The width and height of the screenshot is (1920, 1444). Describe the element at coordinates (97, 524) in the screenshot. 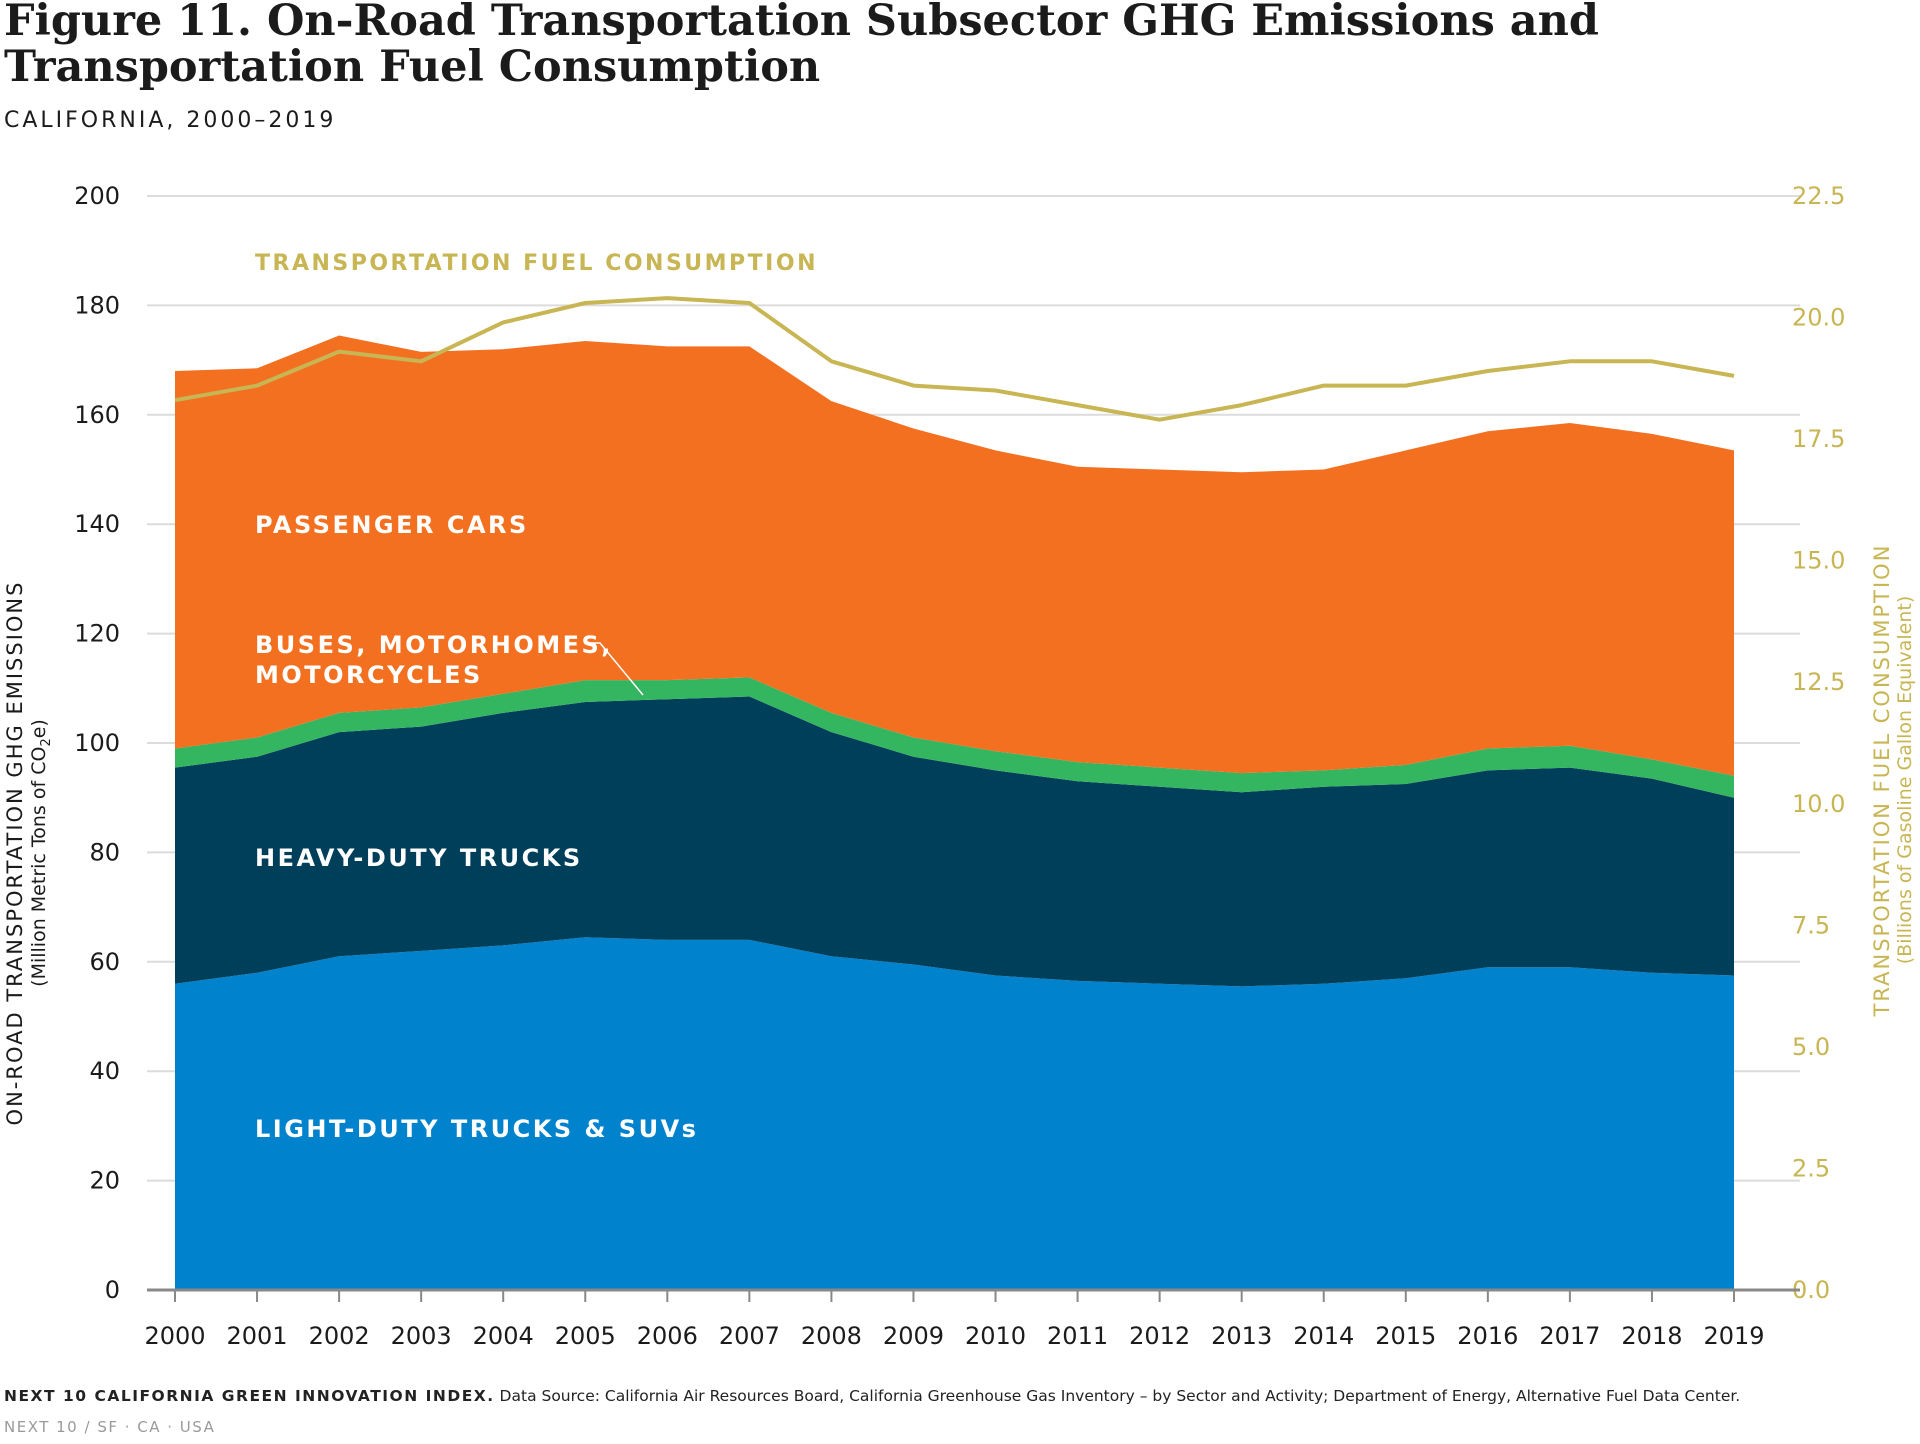

I see `left-tick-label: 140` at that location.